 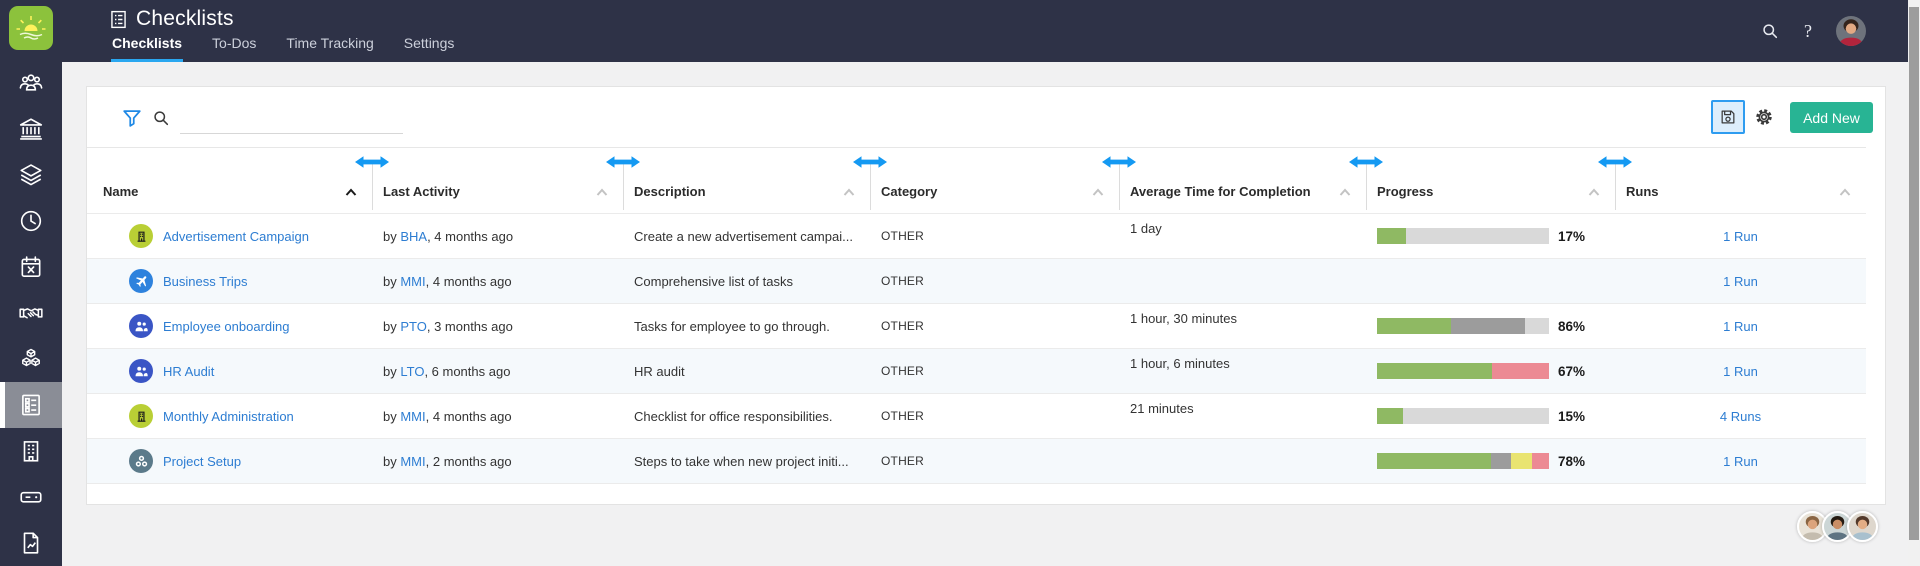 I want to click on checklist-name-link: HR Audit, so click(x=189, y=371).